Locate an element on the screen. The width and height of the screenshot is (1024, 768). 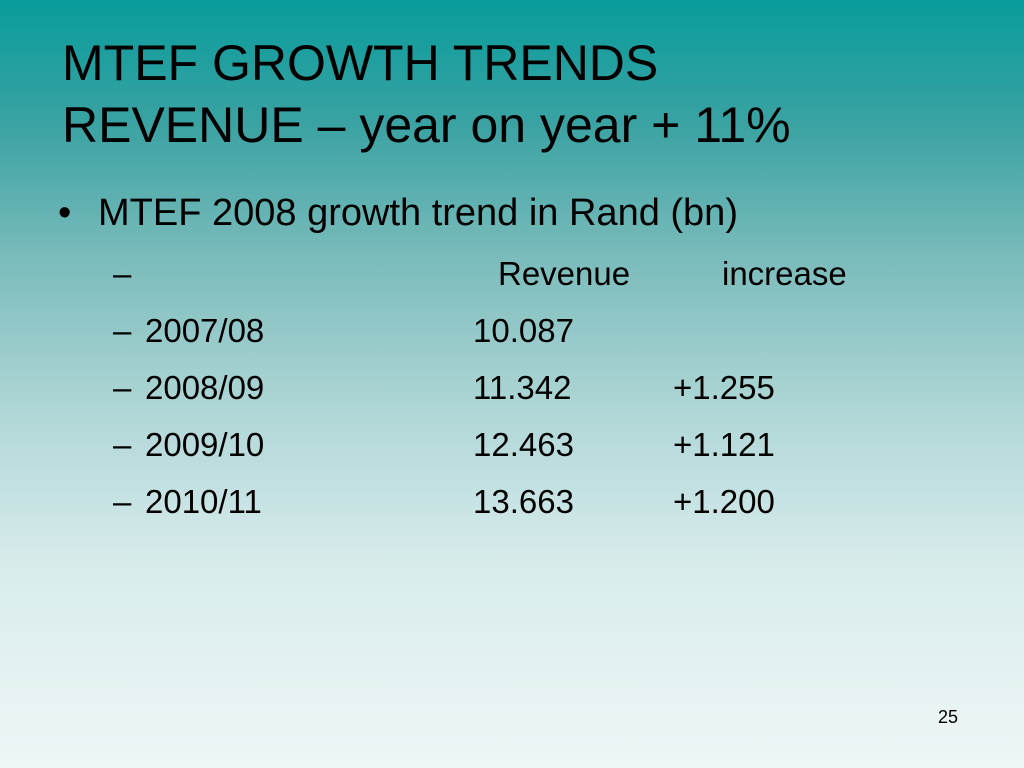
row-revenue: 10.087 is located at coordinates (523, 330).